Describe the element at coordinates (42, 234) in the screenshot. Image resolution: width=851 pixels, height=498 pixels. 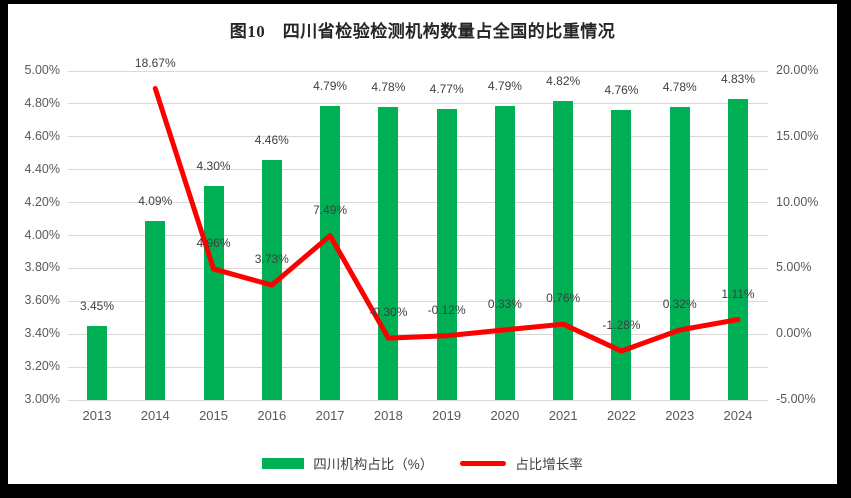
I see `y-axis-left-tick-label: 4.00%` at that location.